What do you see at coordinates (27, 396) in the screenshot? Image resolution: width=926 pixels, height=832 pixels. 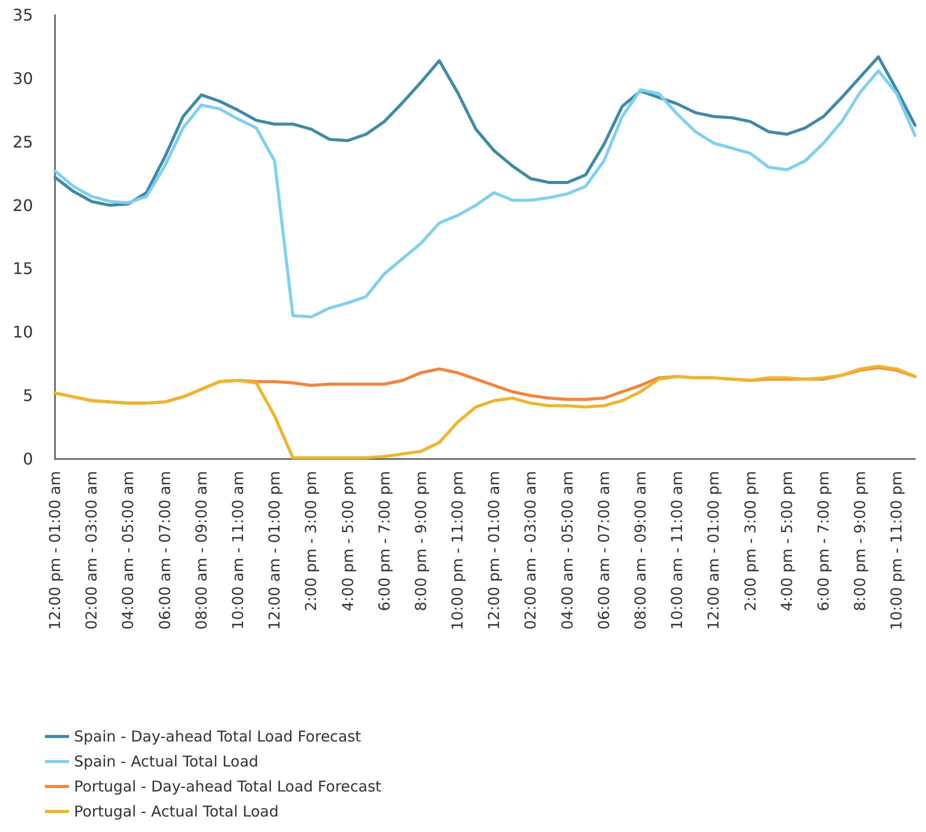 I see `y-tick-label: 5` at bounding box center [27, 396].